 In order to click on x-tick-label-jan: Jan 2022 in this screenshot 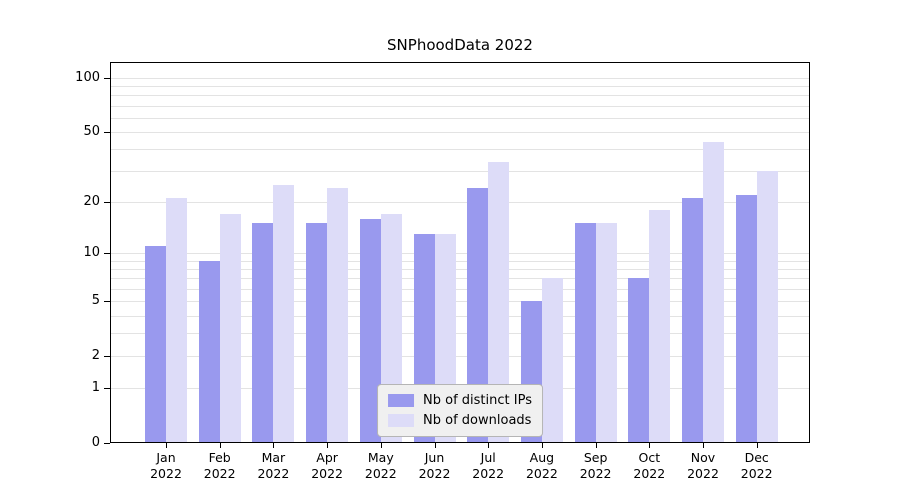, I will do `click(166, 466)`.